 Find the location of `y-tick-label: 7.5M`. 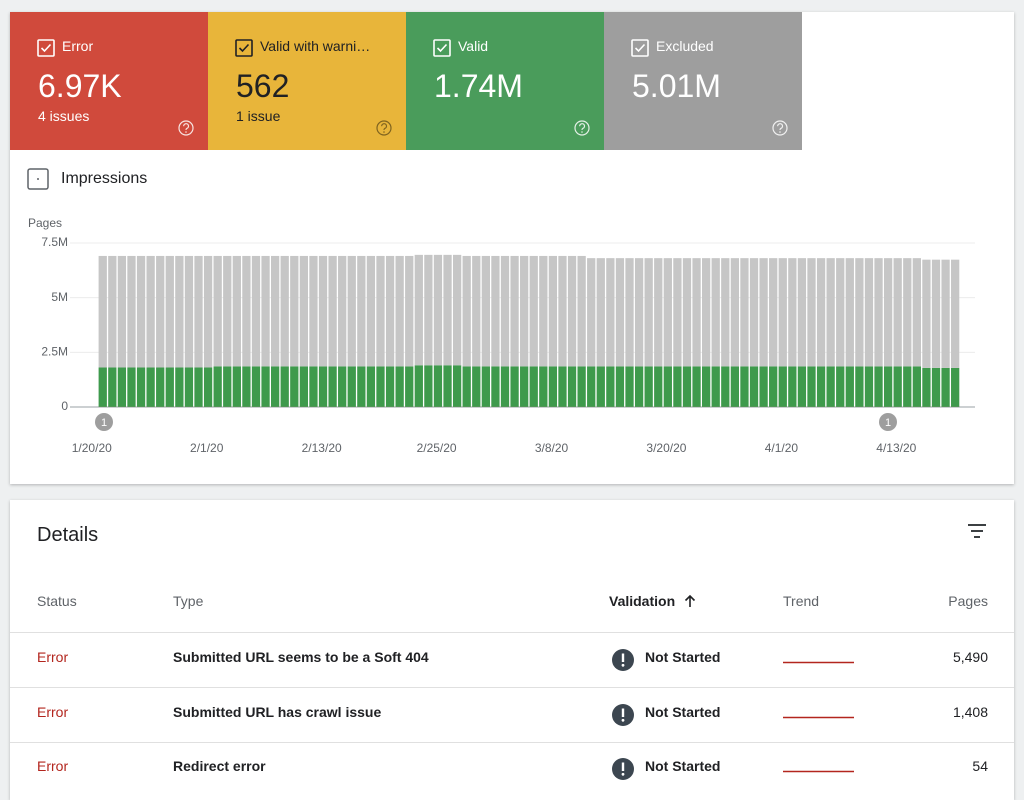

y-tick-label: 7.5M is located at coordinates (54, 242).